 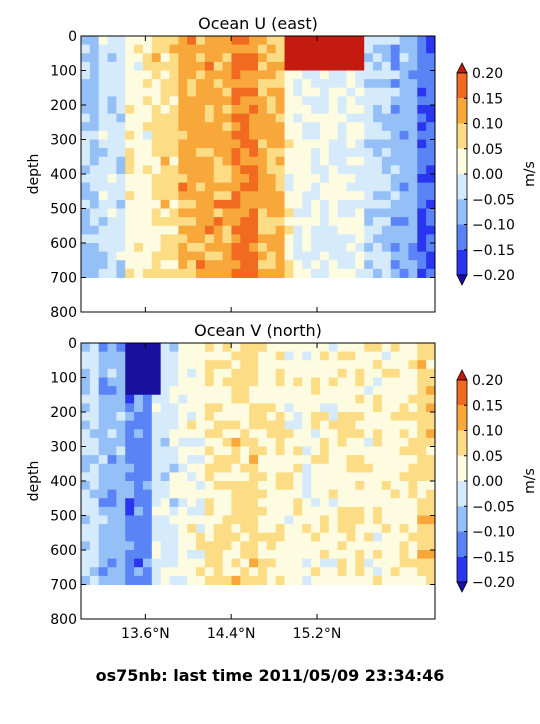 I want to click on colorbar-tick-label: 0.00, so click(x=487, y=175).